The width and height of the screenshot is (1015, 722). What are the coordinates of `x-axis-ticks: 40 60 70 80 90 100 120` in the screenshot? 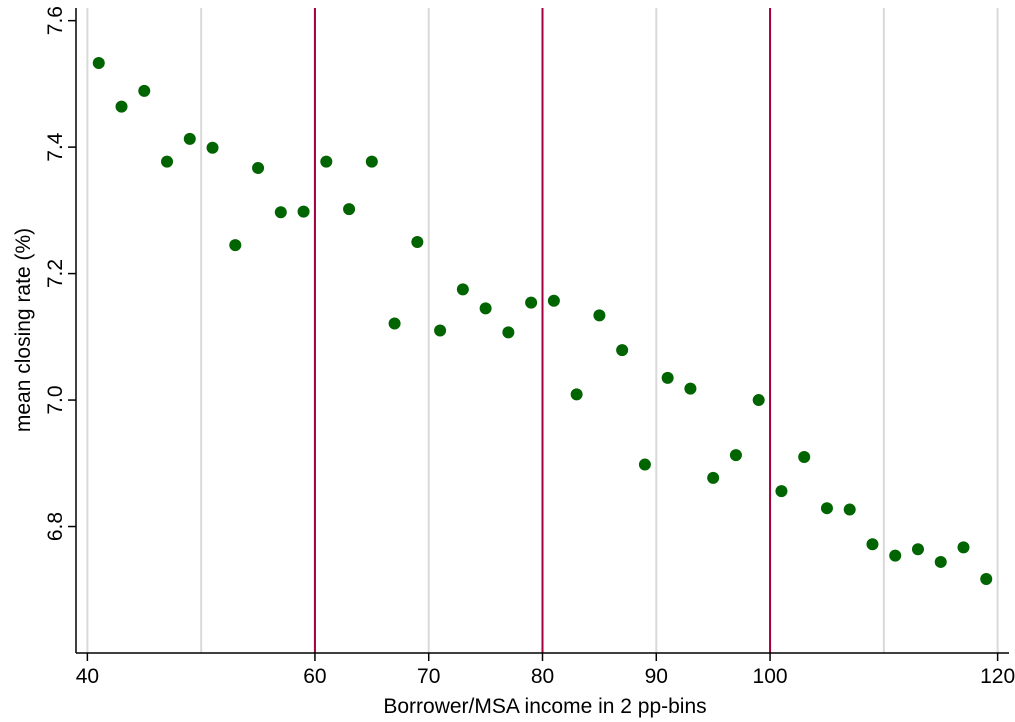 It's located at (545, 670).